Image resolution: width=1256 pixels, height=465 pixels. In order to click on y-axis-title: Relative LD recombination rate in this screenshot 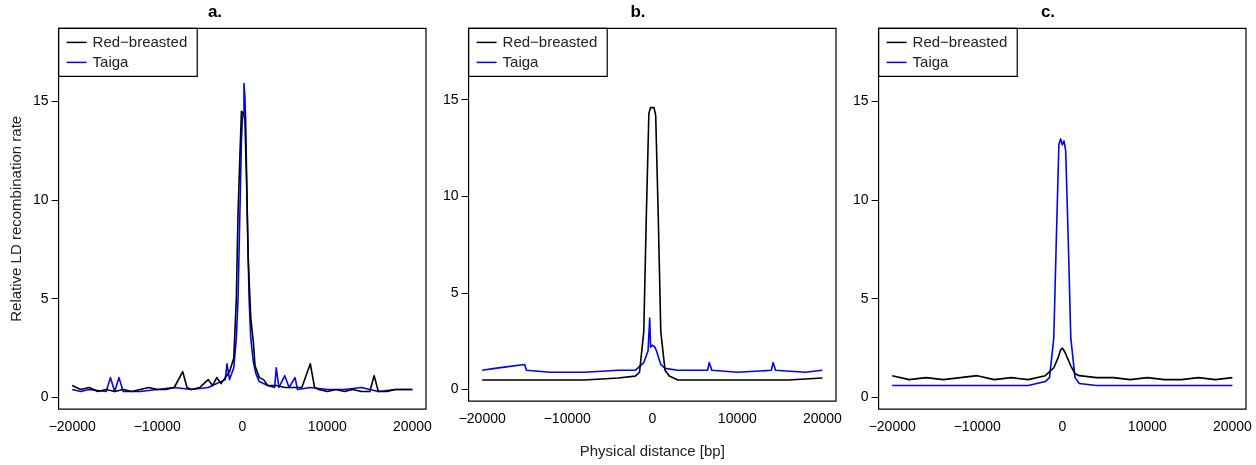, I will do `click(16, 218)`.